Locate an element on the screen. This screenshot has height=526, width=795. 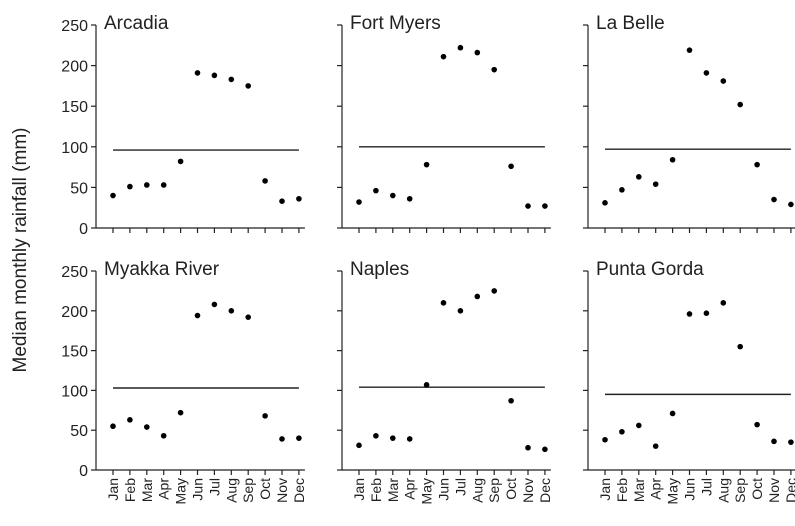
panel-title: La Belle is located at coordinates (630, 23).